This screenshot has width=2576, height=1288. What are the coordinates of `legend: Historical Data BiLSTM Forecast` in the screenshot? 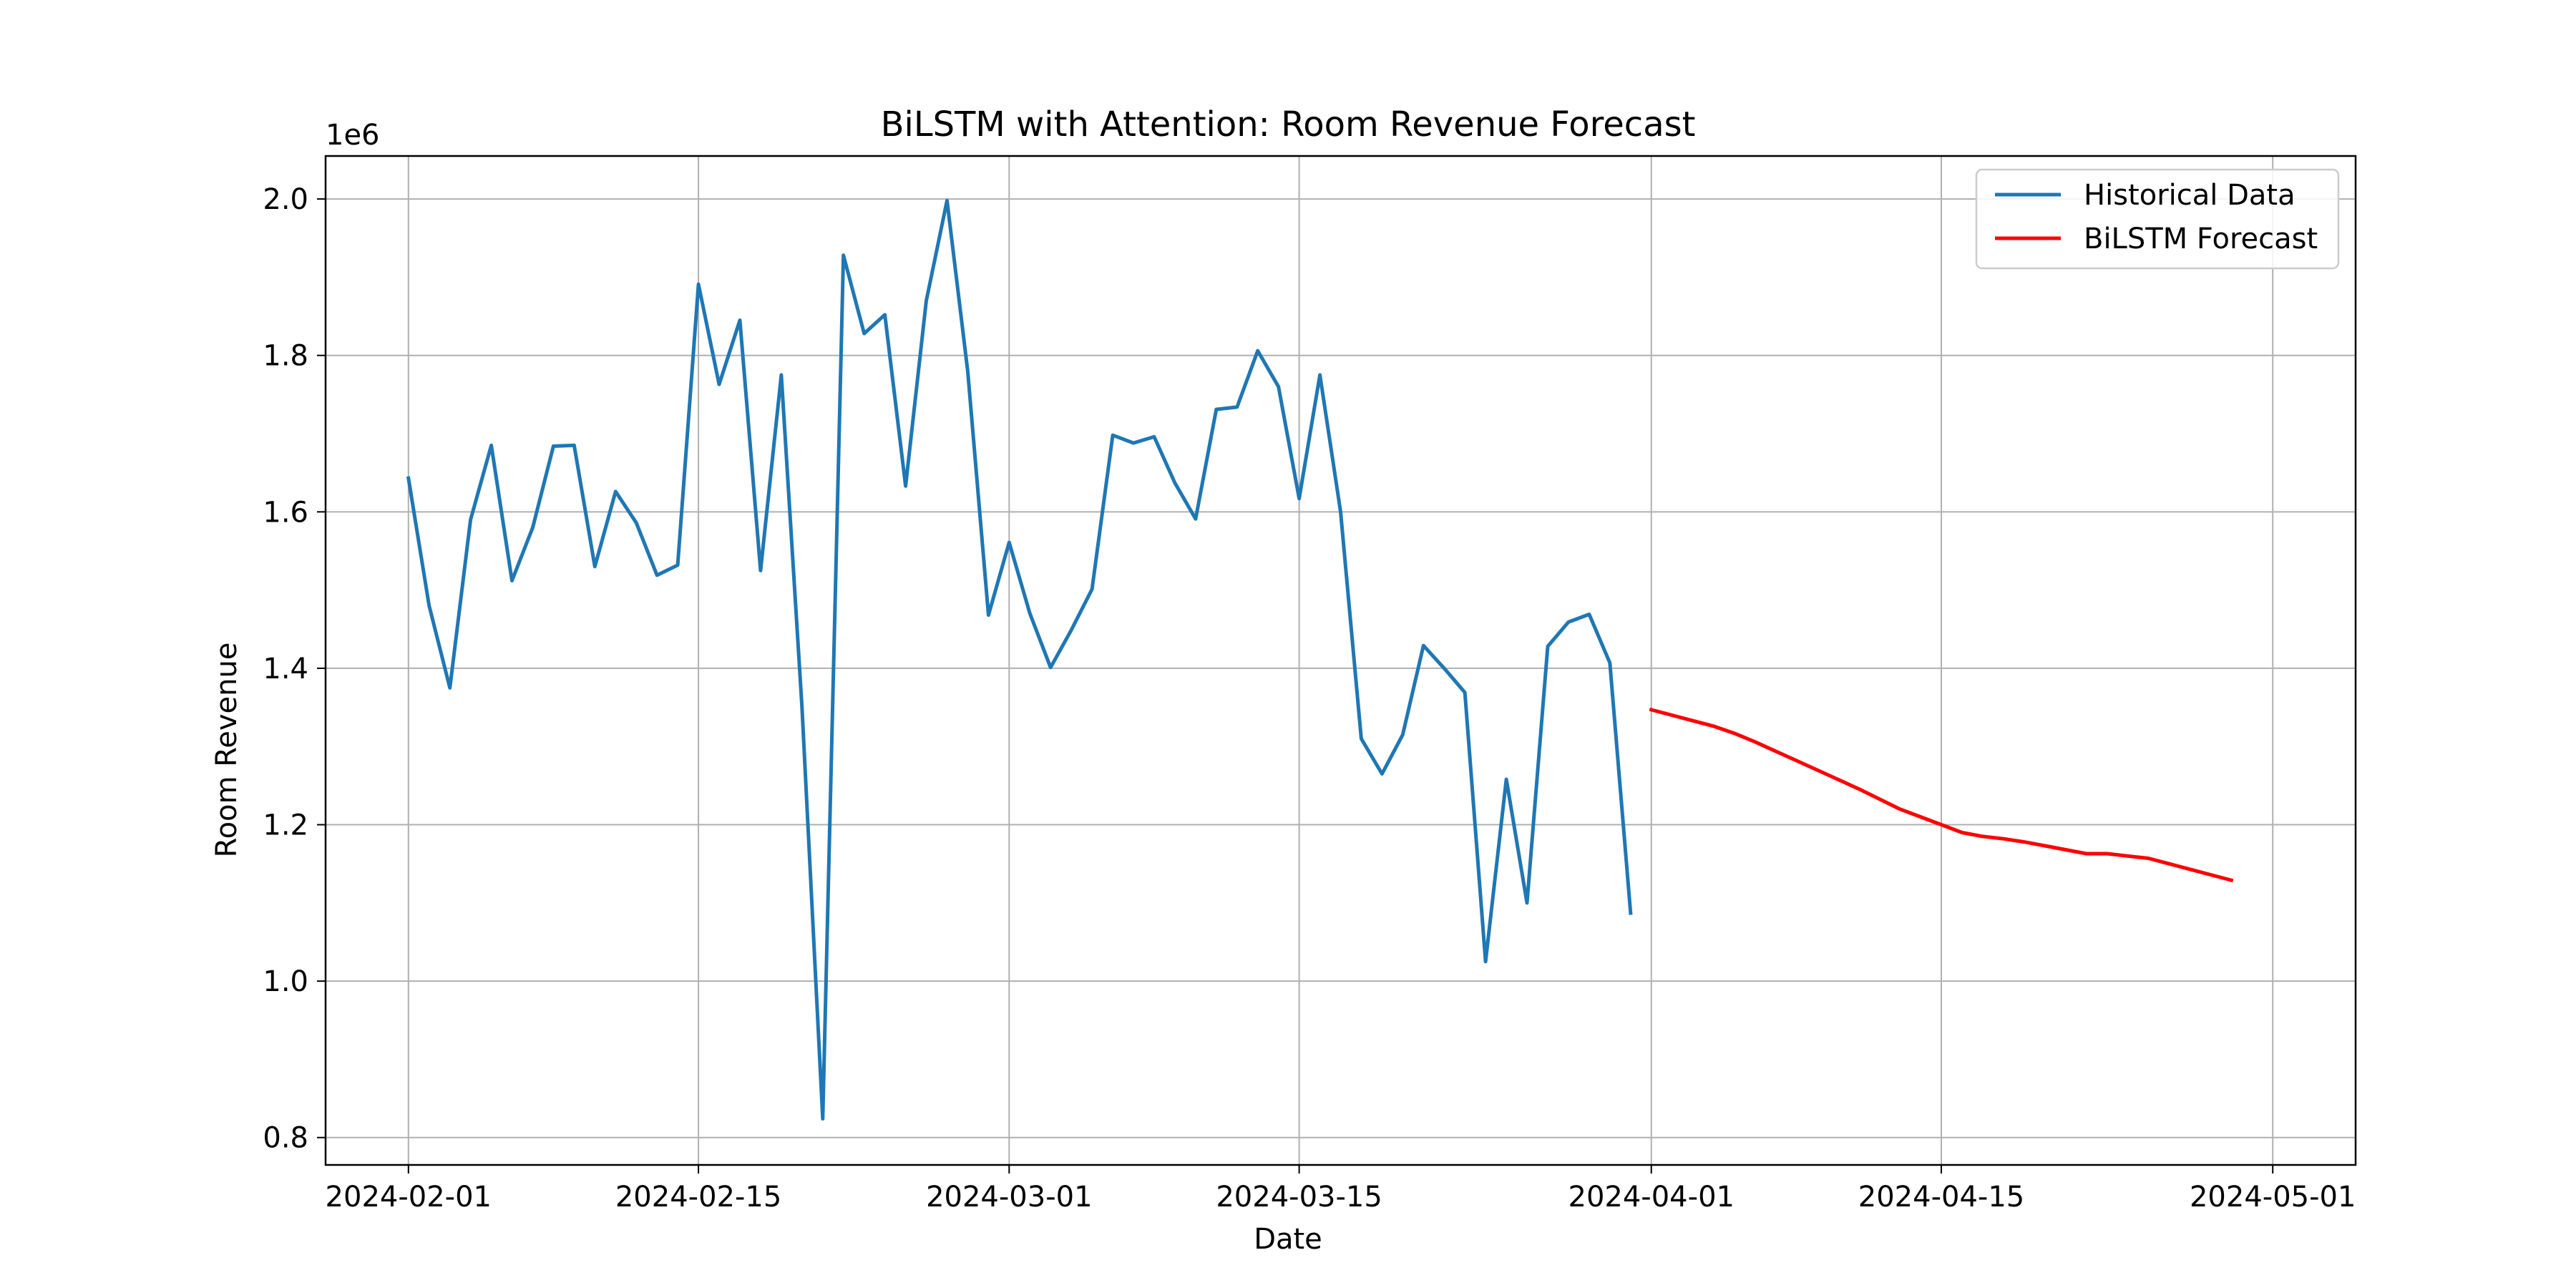 It's located at (2157, 219).